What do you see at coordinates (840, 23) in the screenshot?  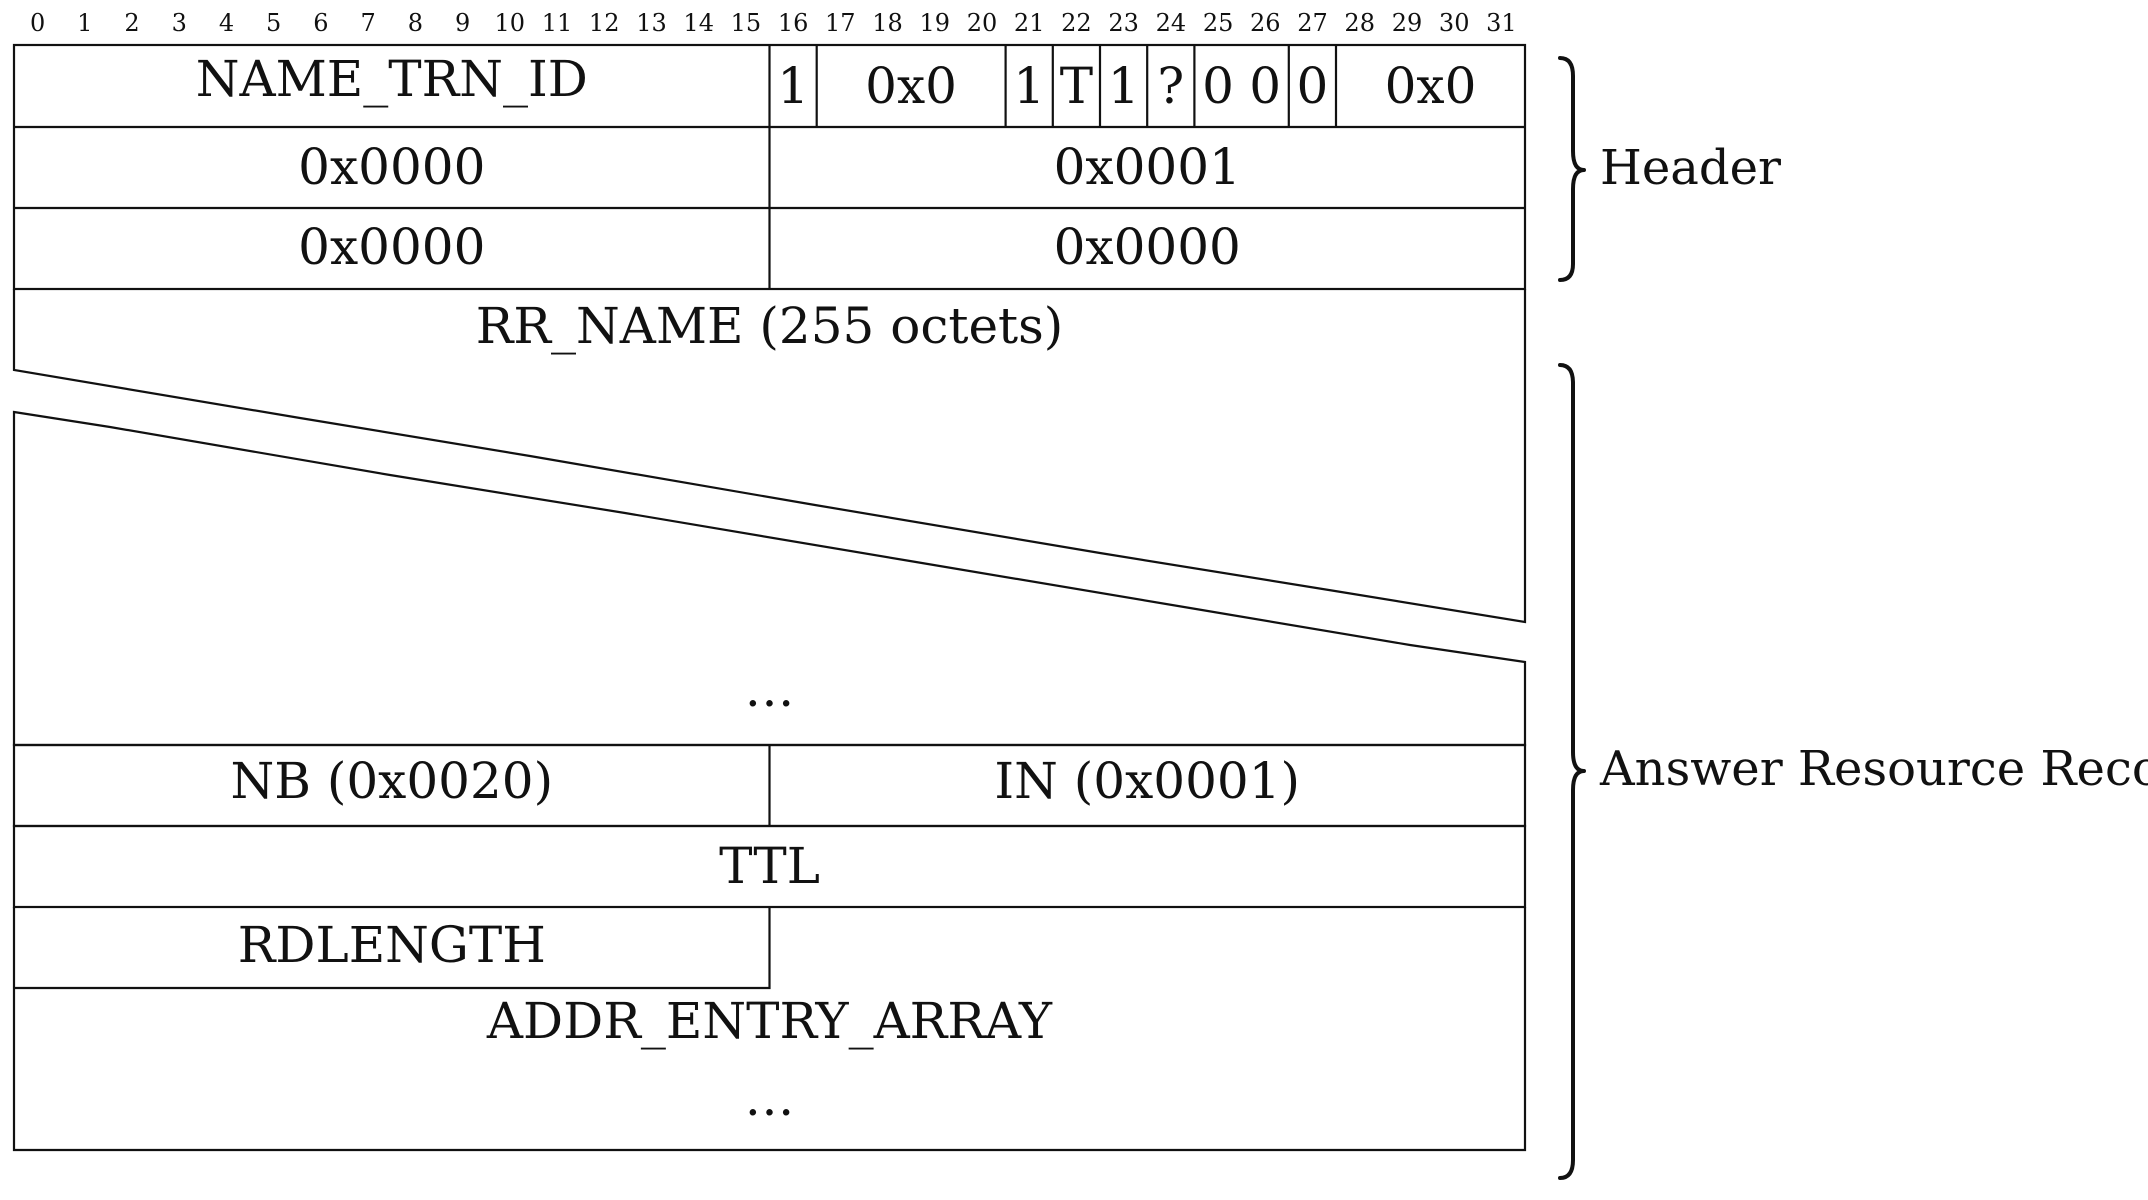 I see `bit-number-label: 17` at bounding box center [840, 23].